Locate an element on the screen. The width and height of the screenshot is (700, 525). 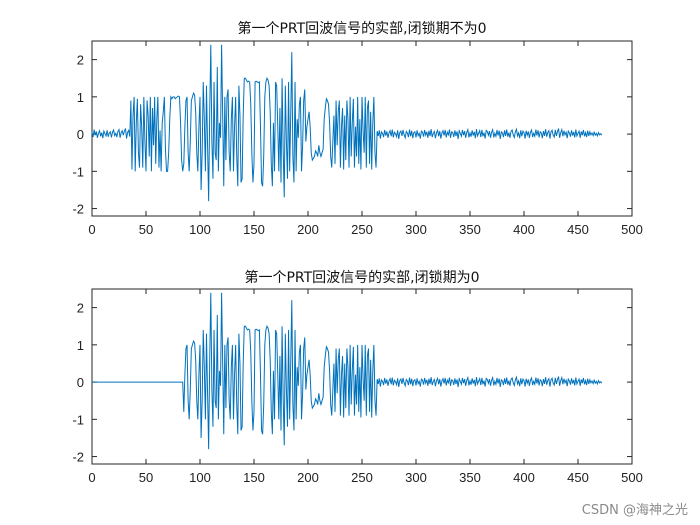
subplot-bottom-ytick-label: 0 is located at coordinates (80, 382).